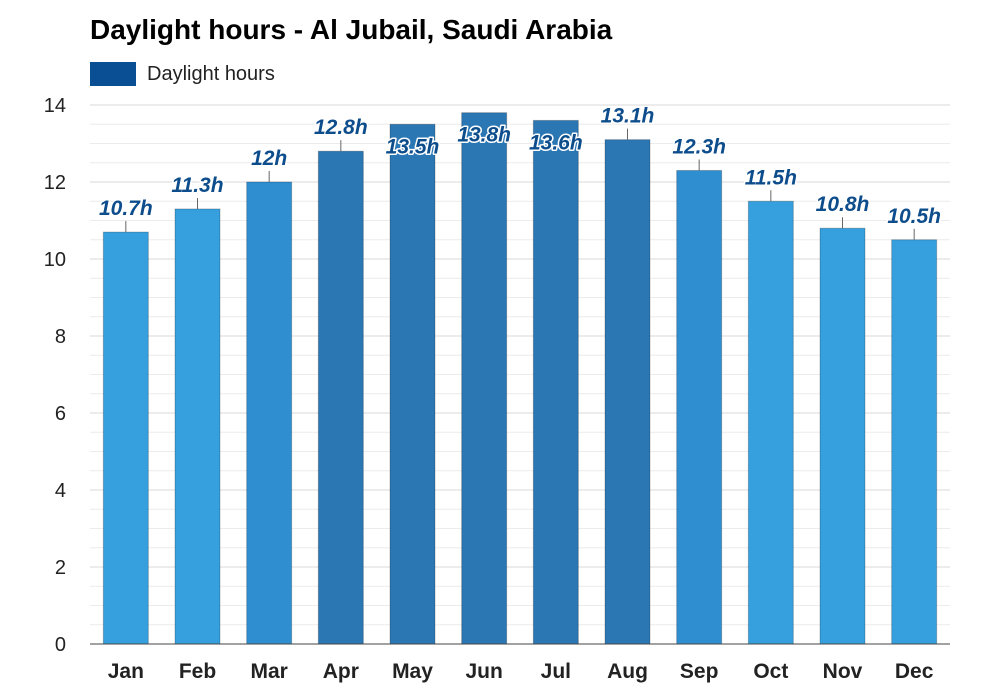 Image resolution: width=1000 pixels, height=700 pixels. I want to click on bar-dec, so click(914, 442).